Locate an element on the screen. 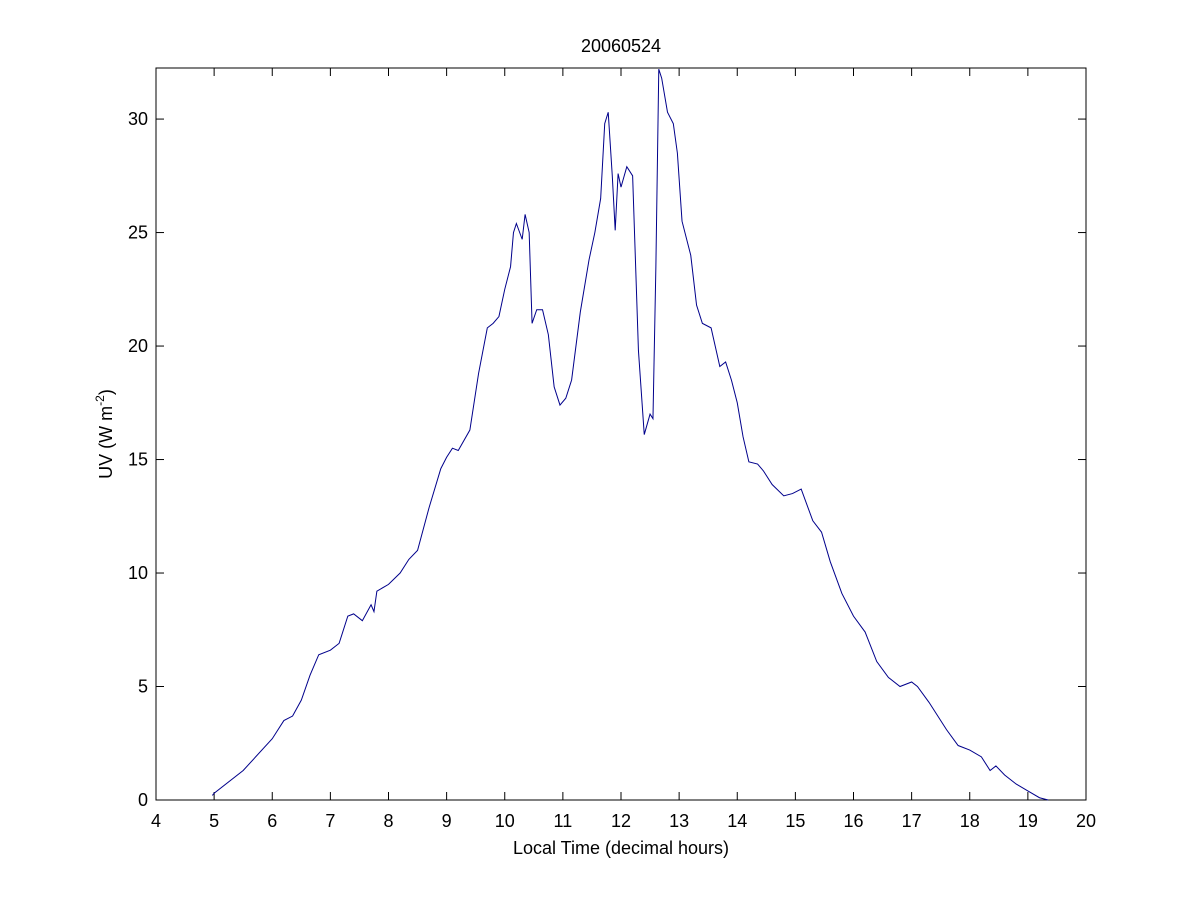 The width and height of the screenshot is (1200, 900). x-tick-label: 13 is located at coordinates (679, 821).